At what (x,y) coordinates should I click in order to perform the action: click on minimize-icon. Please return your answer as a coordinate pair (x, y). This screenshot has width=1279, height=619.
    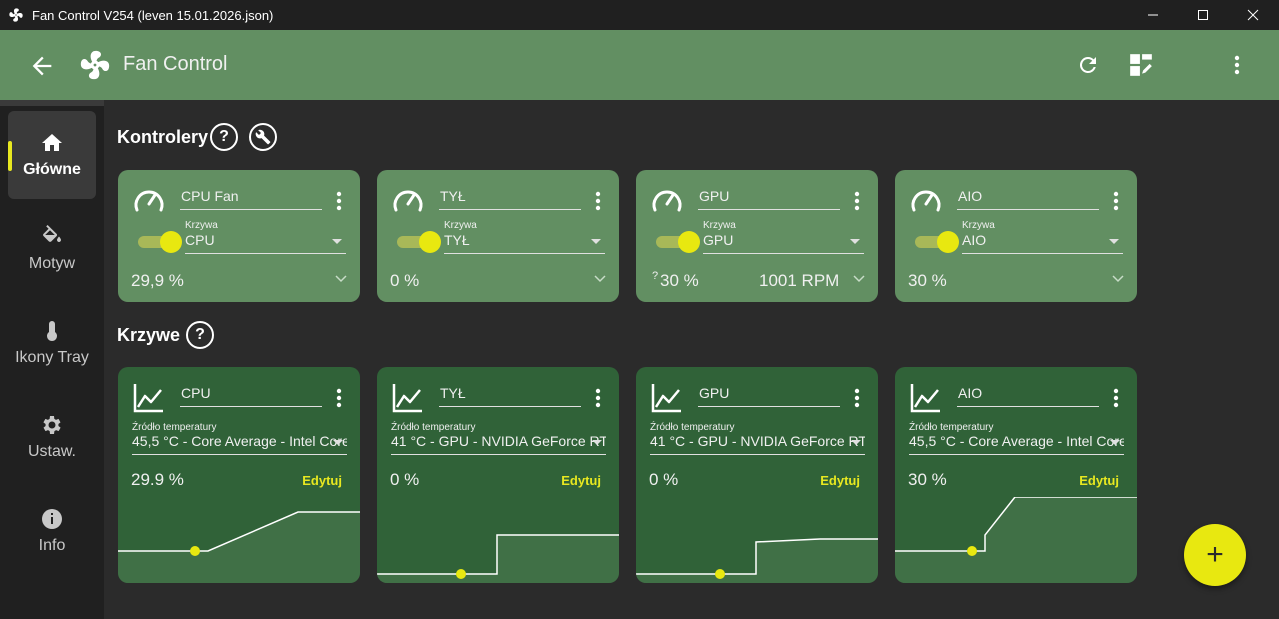
    Looking at the image, I should click on (1153, 15).